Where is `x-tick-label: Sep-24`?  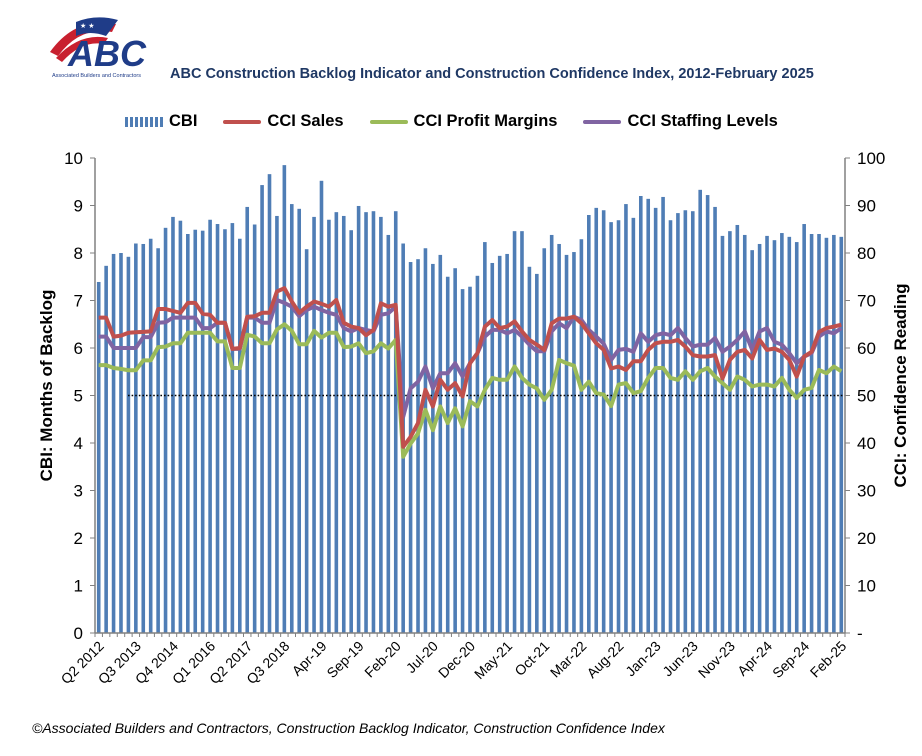 x-tick-label: Sep-24 is located at coordinates (790, 659).